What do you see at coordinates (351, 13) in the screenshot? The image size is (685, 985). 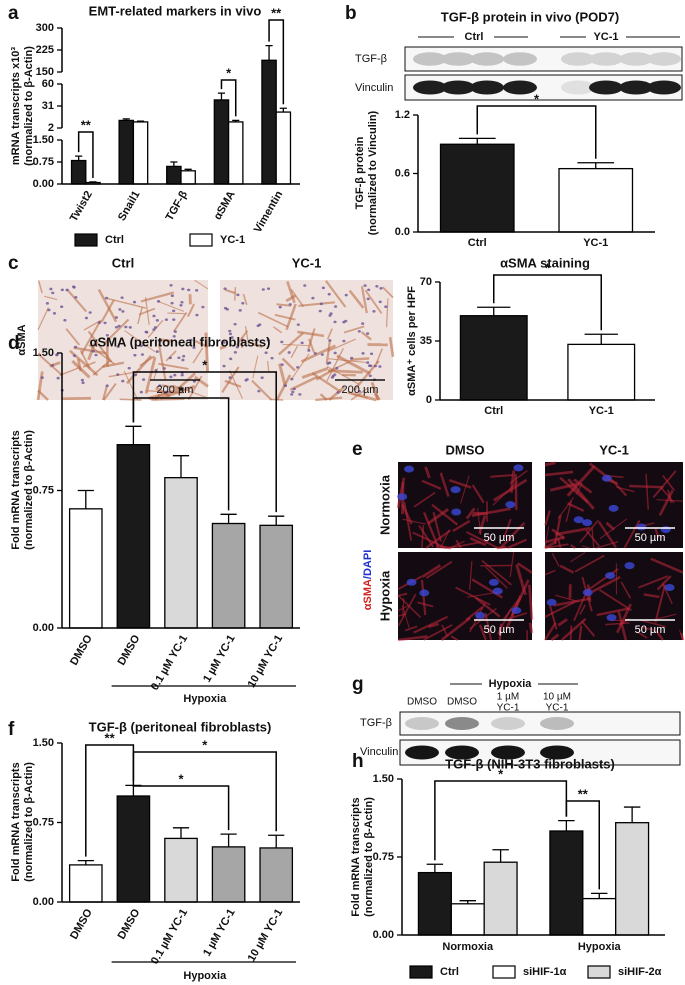 I see `panel-letter: b` at bounding box center [351, 13].